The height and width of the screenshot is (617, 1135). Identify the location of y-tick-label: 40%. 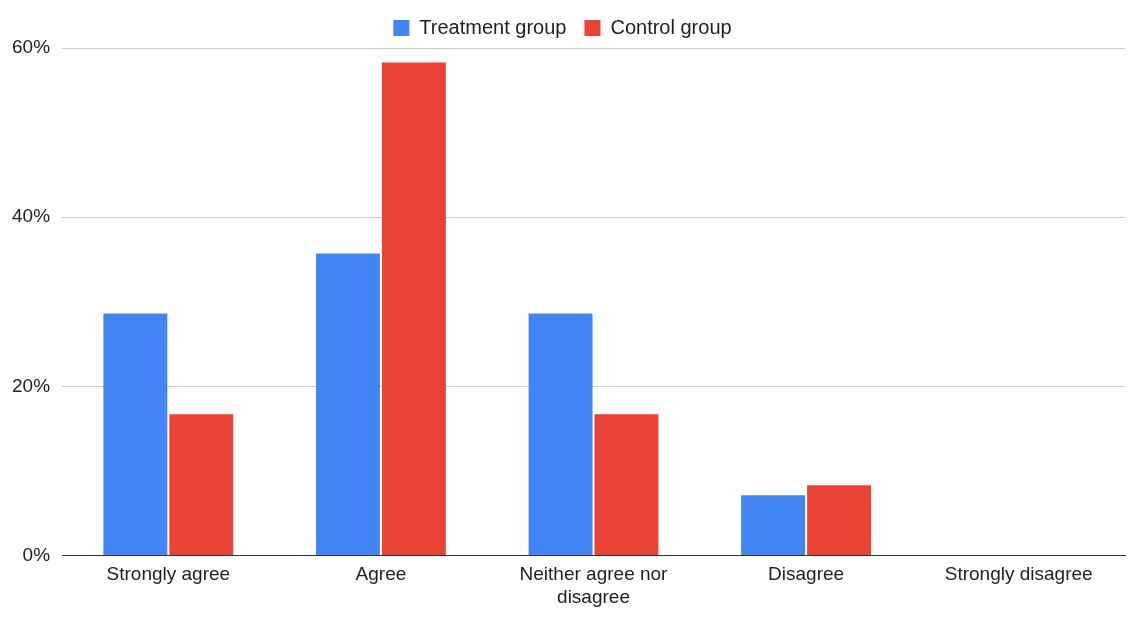
(31, 216).